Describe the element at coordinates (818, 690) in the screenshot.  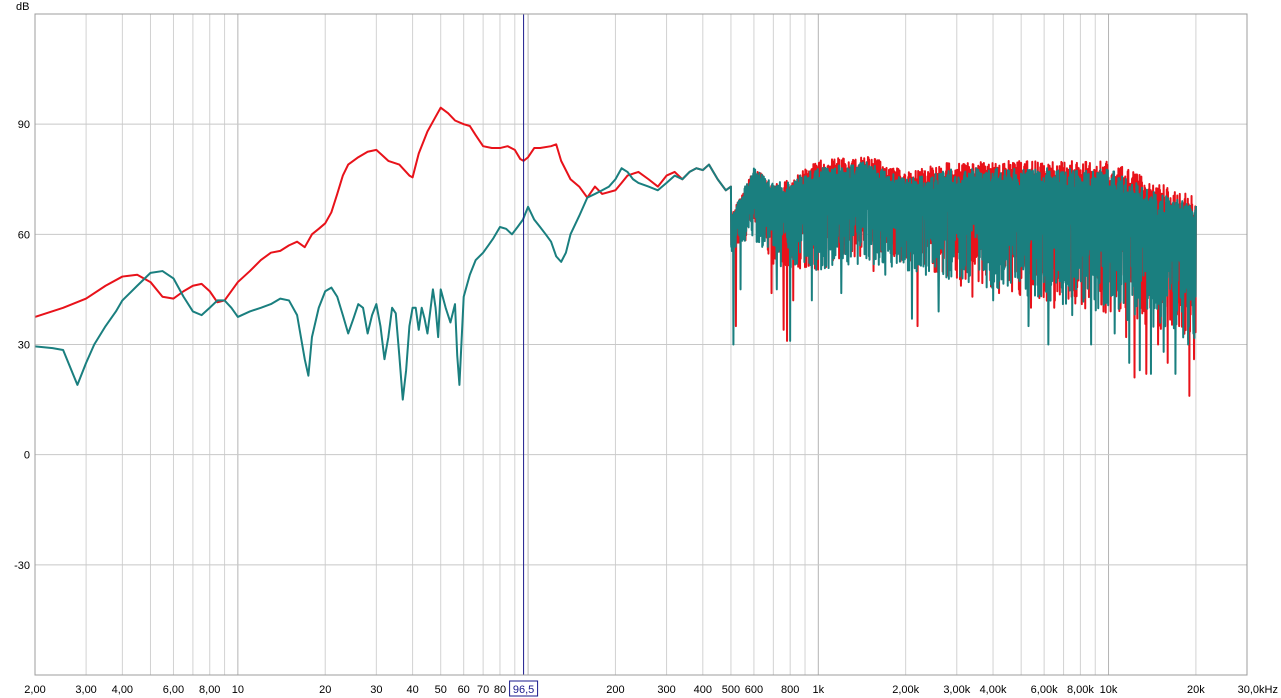
I see `x-tick-label: 1k` at that location.